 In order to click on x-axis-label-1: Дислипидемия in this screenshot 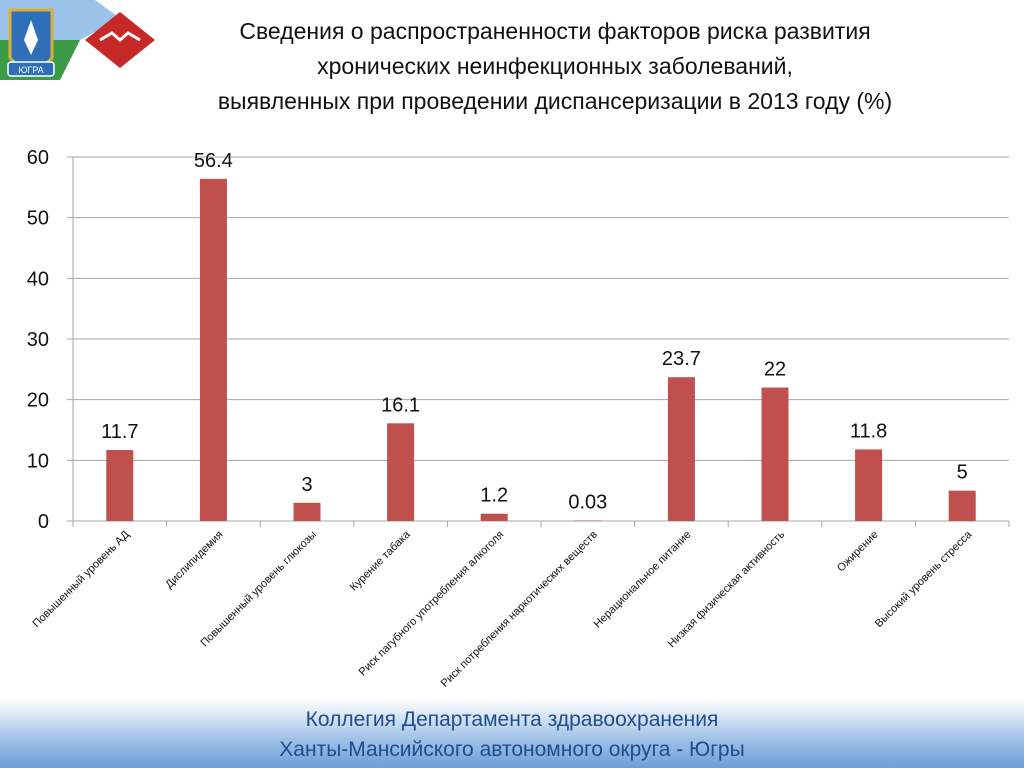, I will do `click(194, 560)`.